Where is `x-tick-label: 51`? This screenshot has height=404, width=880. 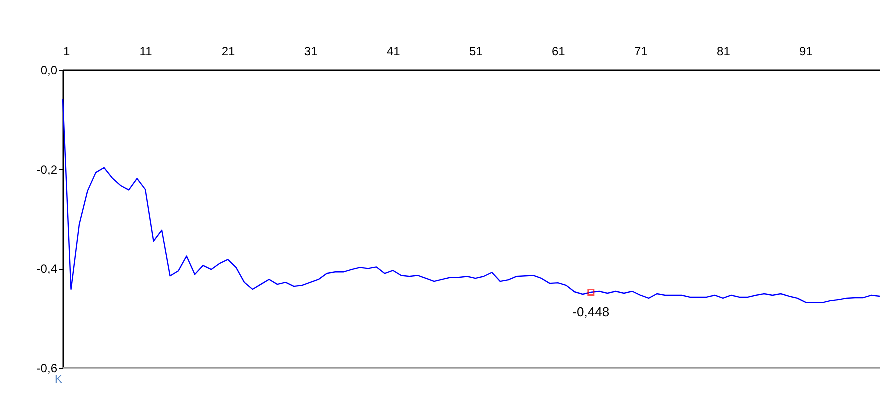 x-tick-label: 51 is located at coordinates (476, 51).